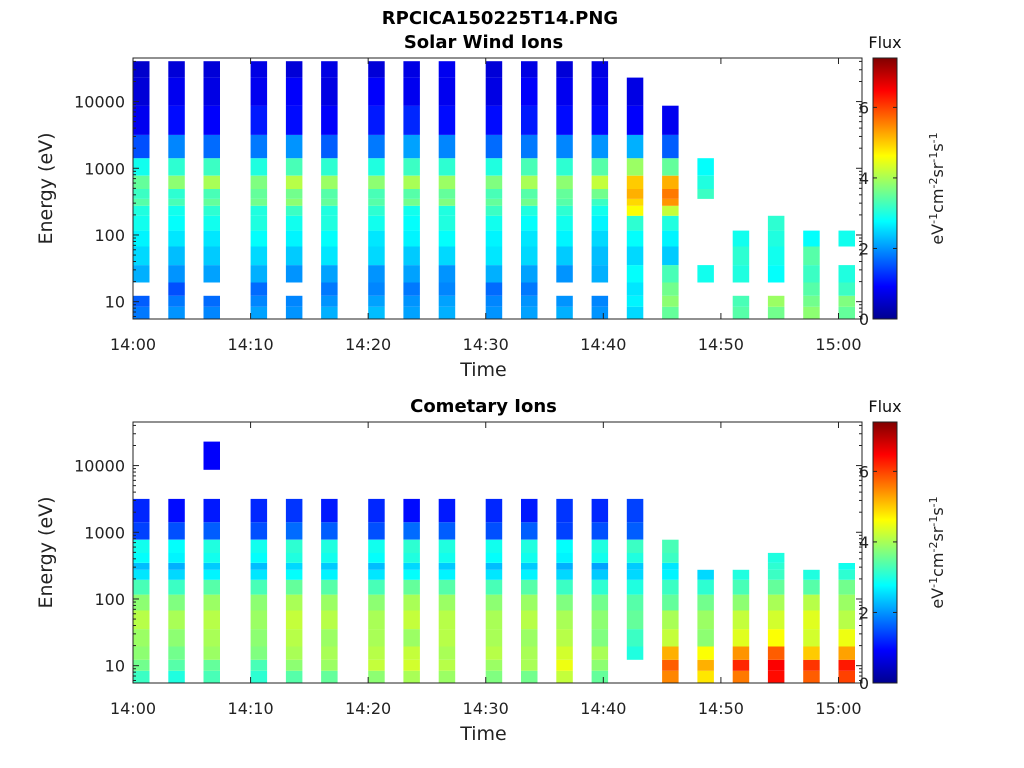 This screenshot has height=768, width=1024. Describe the element at coordinates (721, 344) in the screenshot. I see `x-tick-label: 14:50` at that location.